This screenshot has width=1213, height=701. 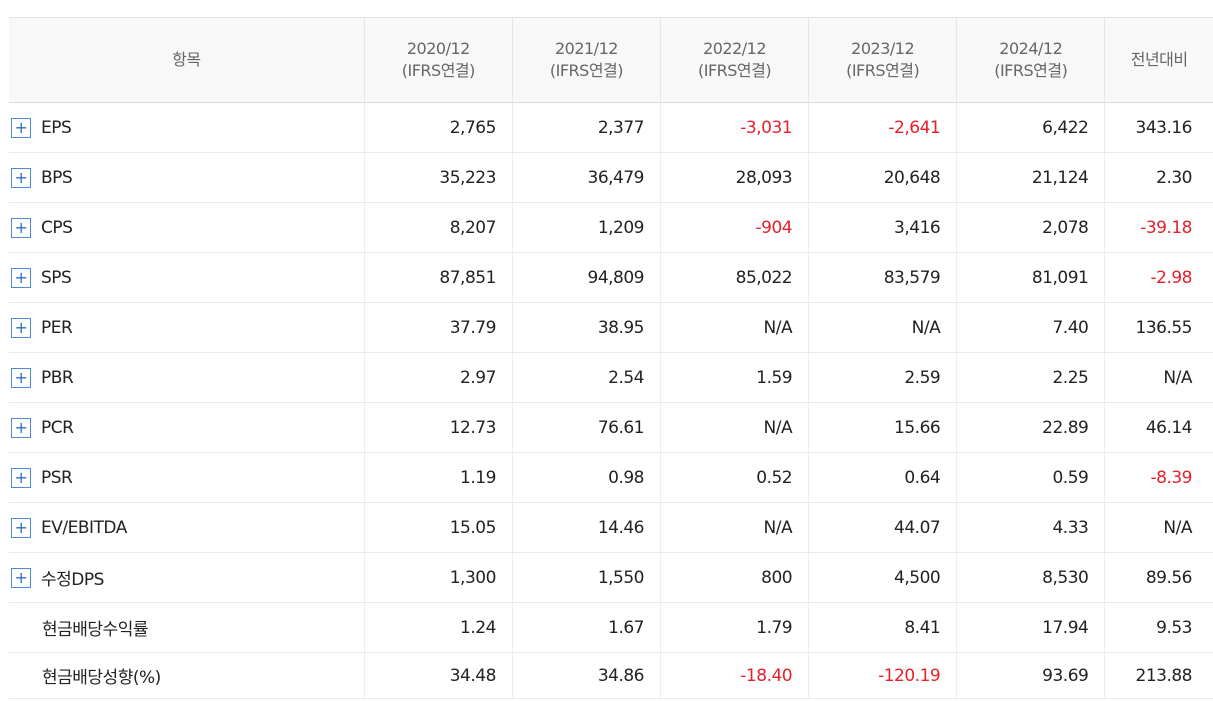 I want to click on value-cell: -2,641, so click(x=883, y=127).